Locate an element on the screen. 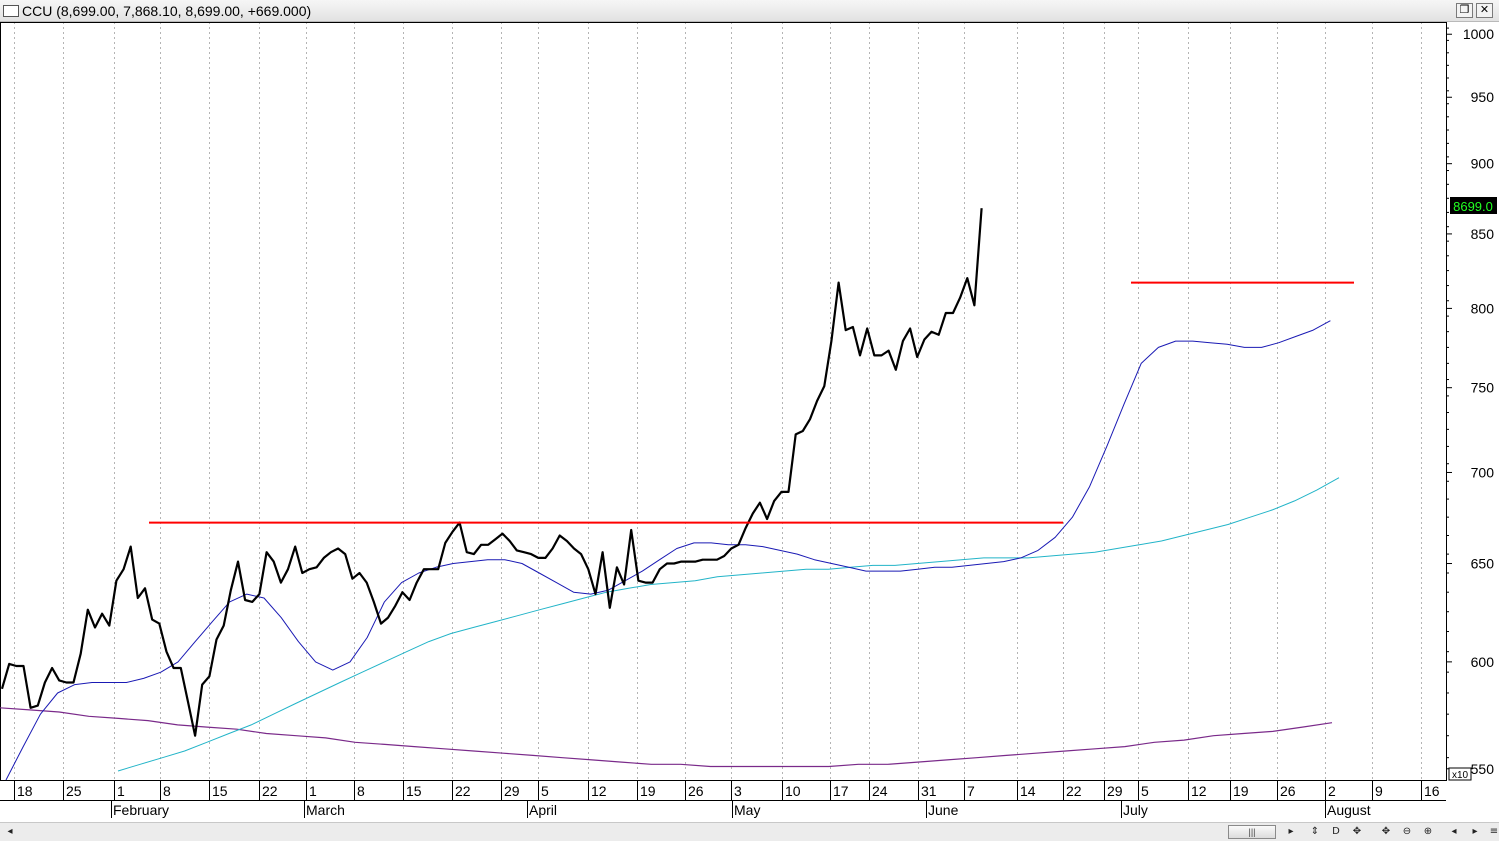 The height and width of the screenshot is (841, 1499). scale-box: x10 is located at coordinates (1460, 774).